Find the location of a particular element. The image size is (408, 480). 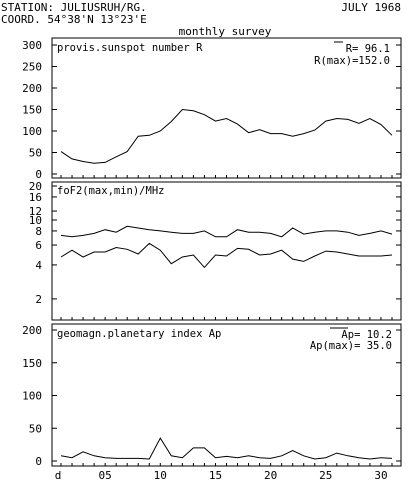

survey-title: monthly survey is located at coordinates (225, 31).